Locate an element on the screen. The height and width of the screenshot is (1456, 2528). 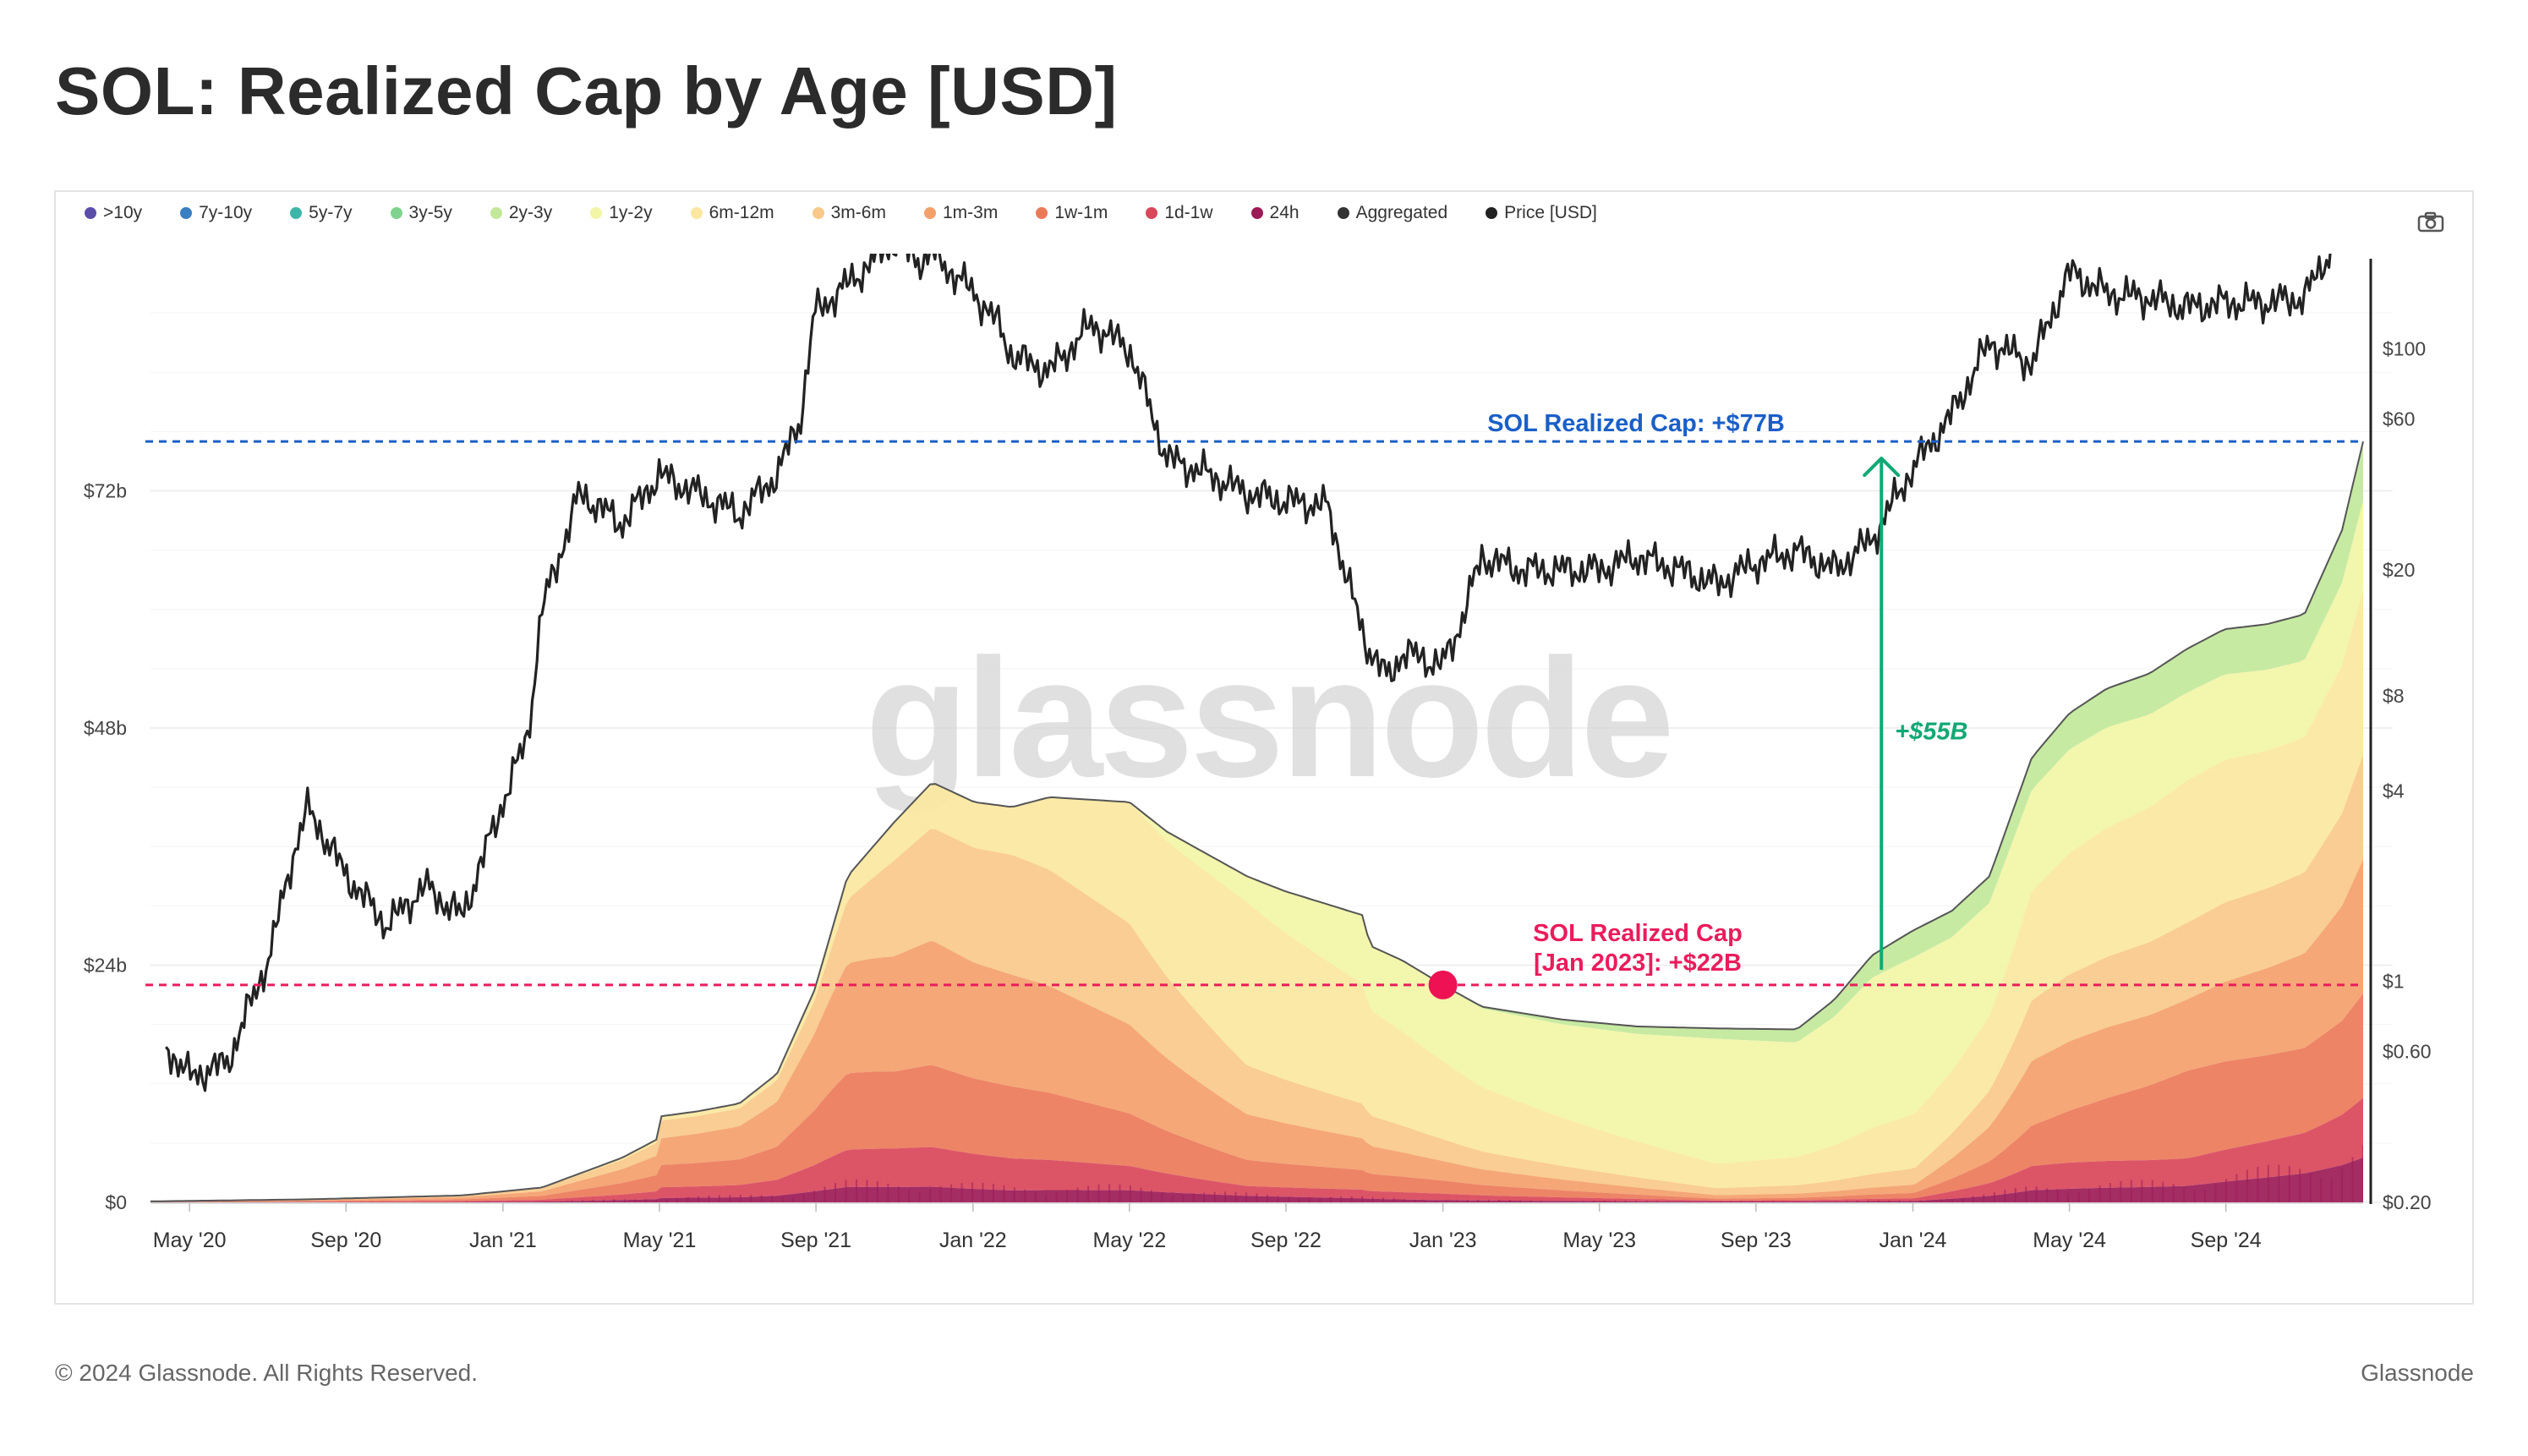
ref-label-22b-line1: SOL Realized Cap is located at coordinates (1638, 934).